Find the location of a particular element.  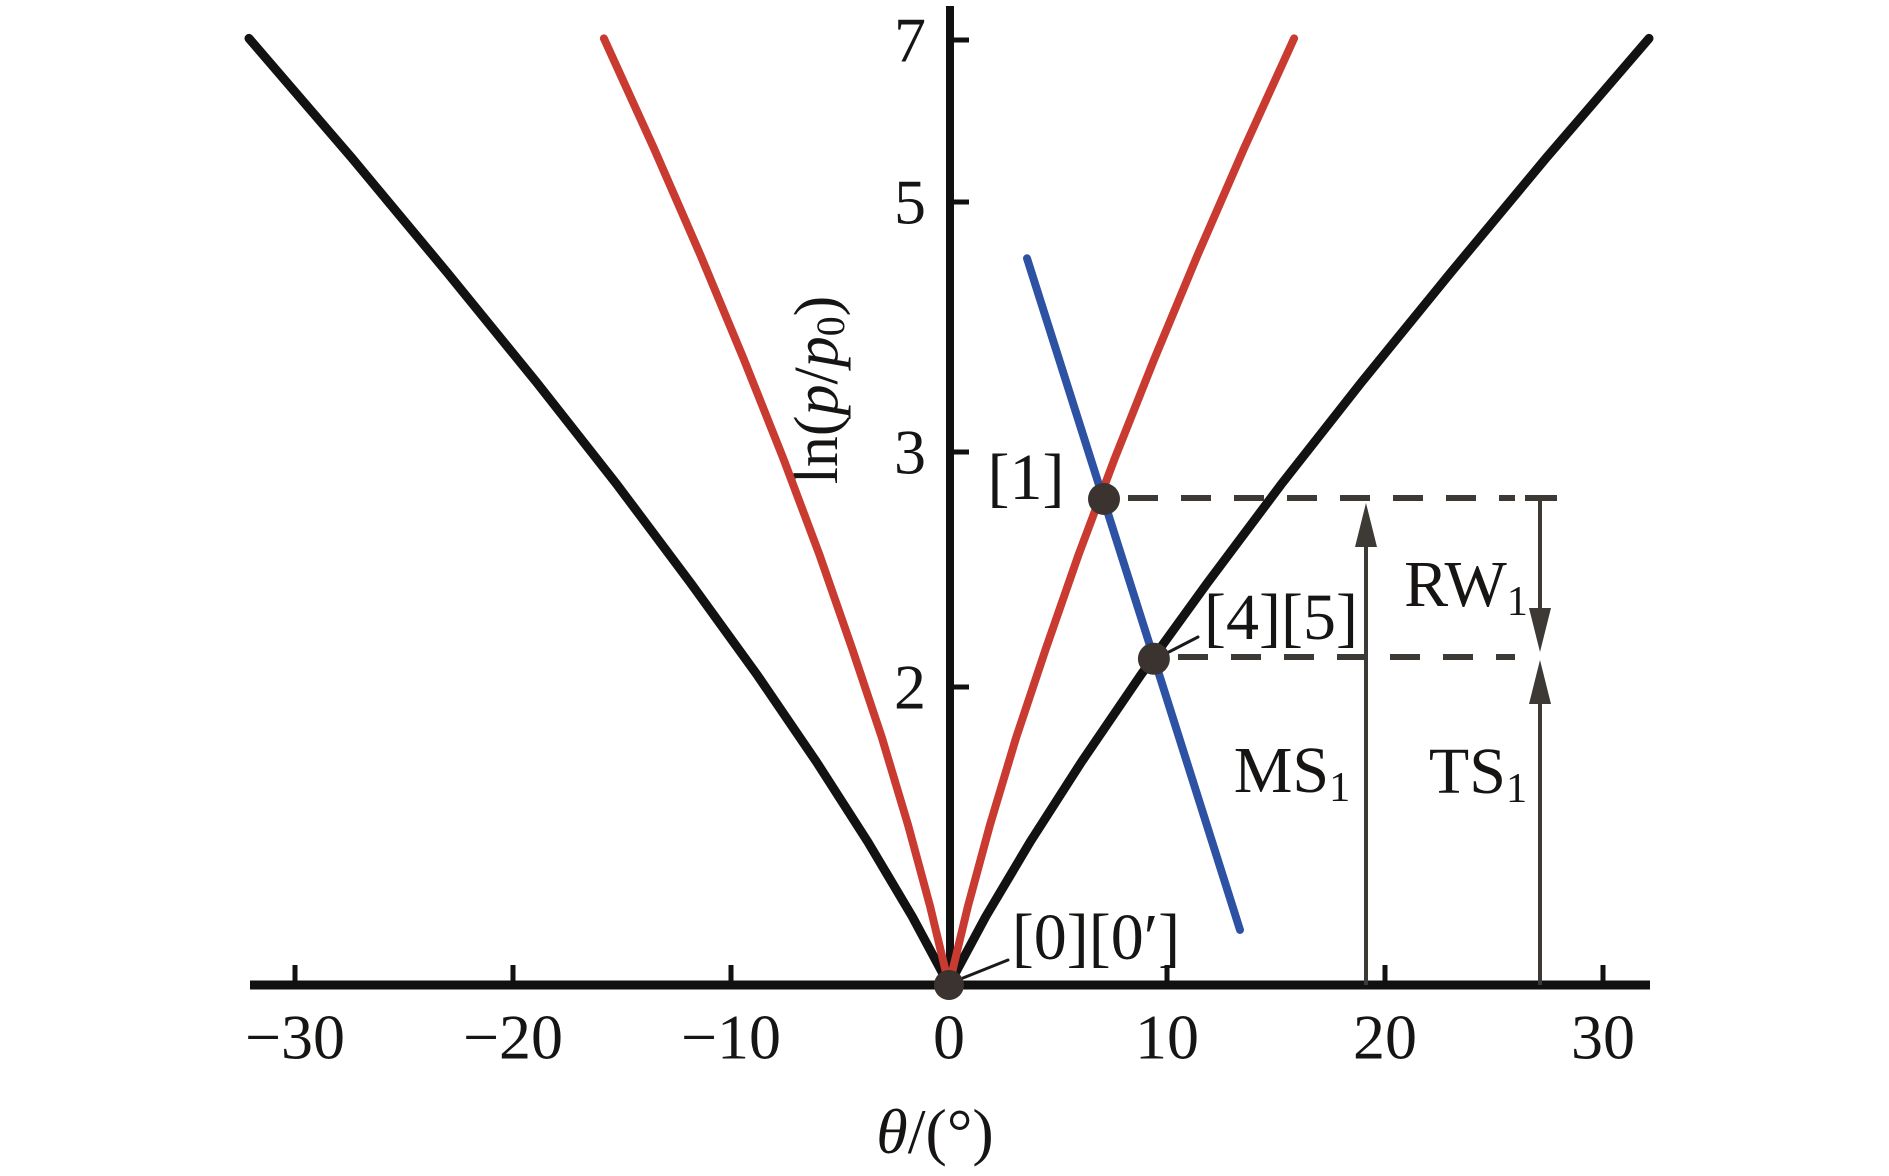

point-45-dot is located at coordinates (1153, 658).